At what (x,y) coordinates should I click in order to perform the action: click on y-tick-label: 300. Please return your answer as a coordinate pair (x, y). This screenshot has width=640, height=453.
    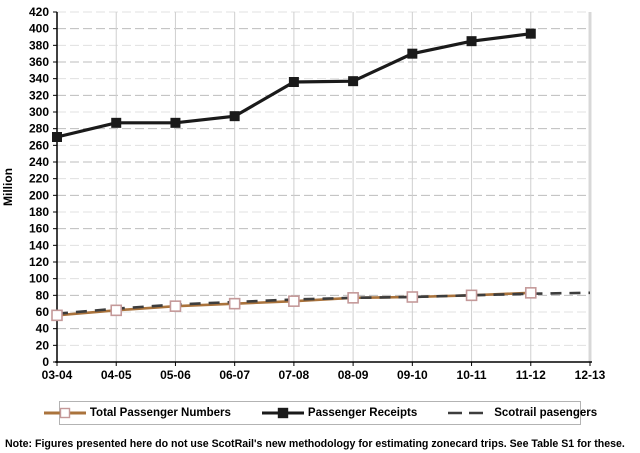
    Looking at the image, I should click on (39, 112).